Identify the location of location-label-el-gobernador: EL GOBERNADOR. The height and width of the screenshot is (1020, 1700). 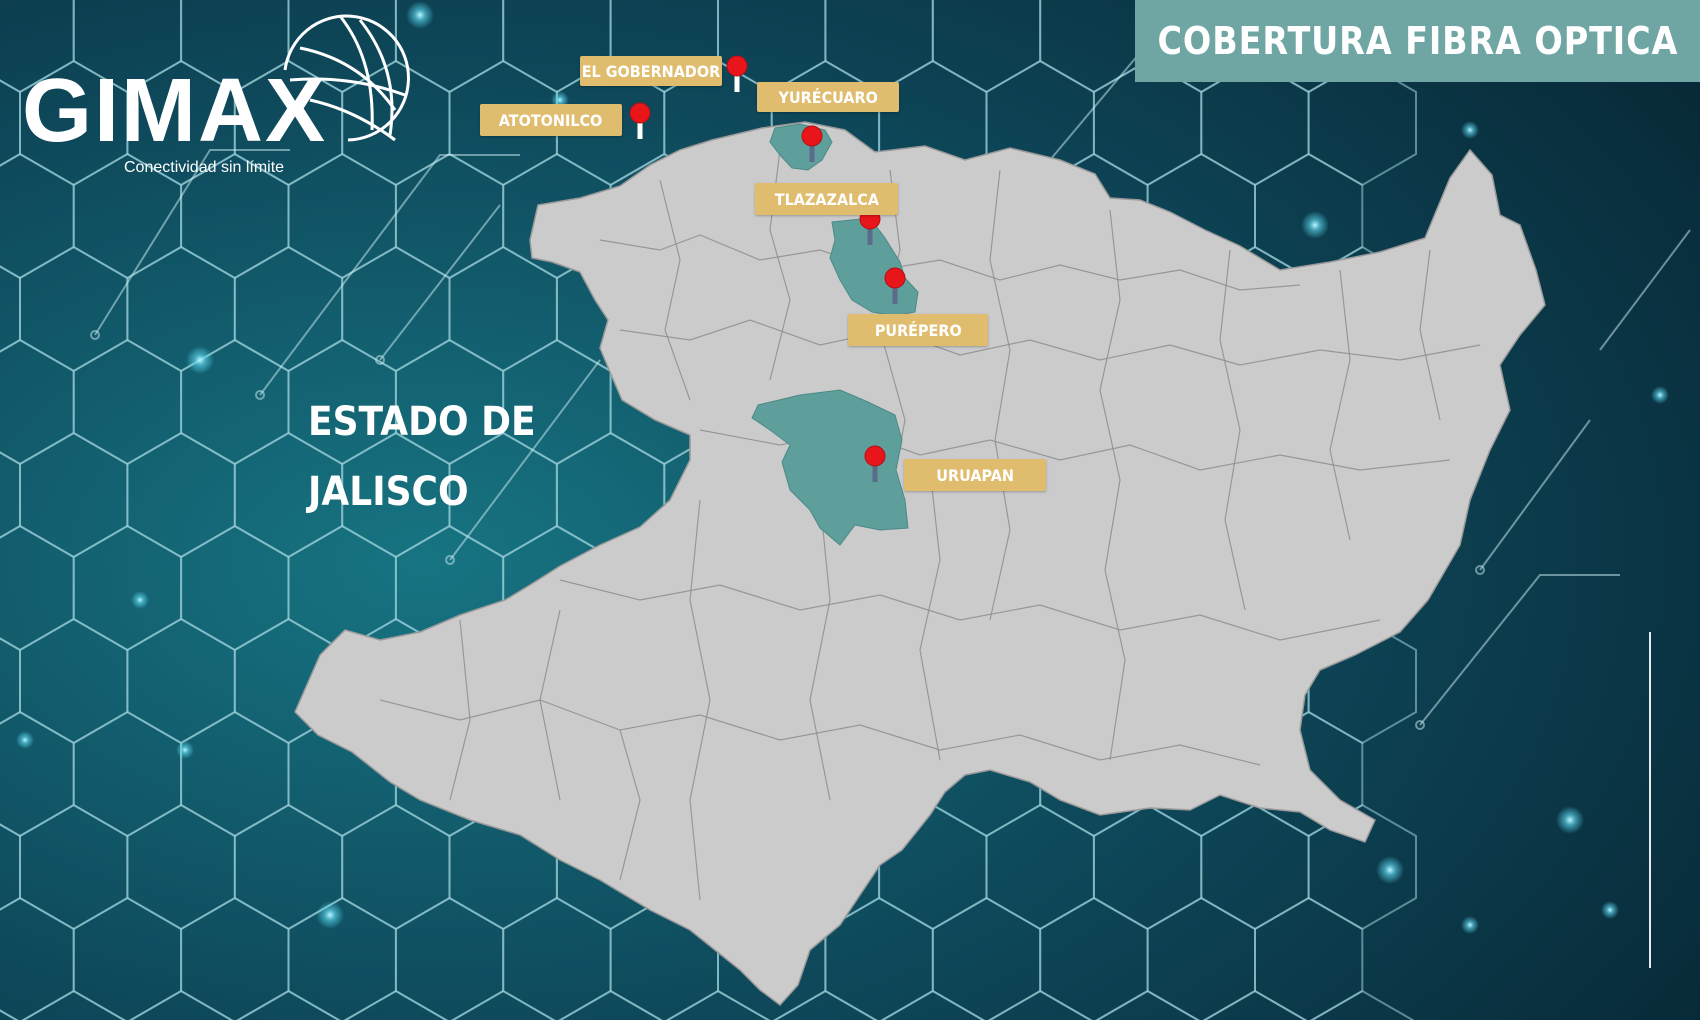
(651, 71).